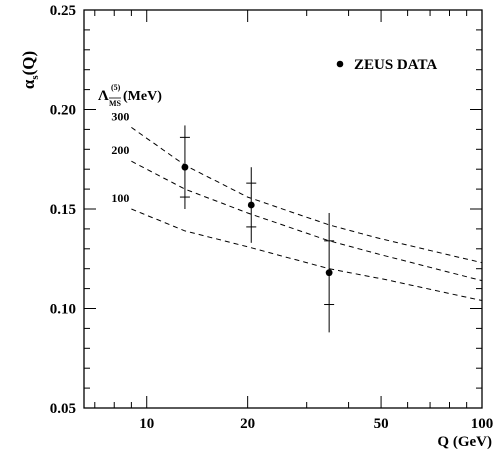 The width and height of the screenshot is (502, 451). I want to click on lambda-superscript: (5), so click(116, 87).